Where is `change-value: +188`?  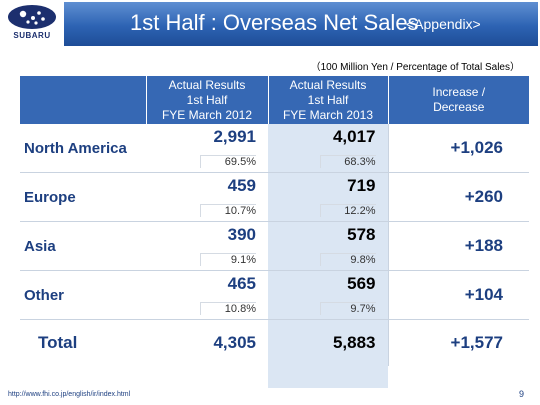
change-value: +188 is located at coordinates (458, 246).